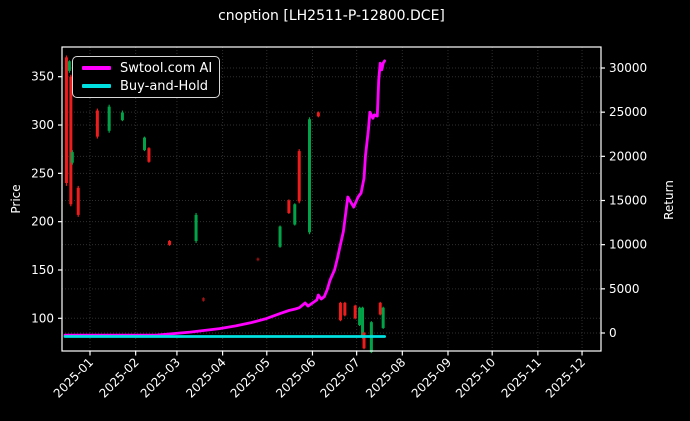  I want to click on chart-legend: Swtool.com AI Buy-and-Hold, so click(146, 77).